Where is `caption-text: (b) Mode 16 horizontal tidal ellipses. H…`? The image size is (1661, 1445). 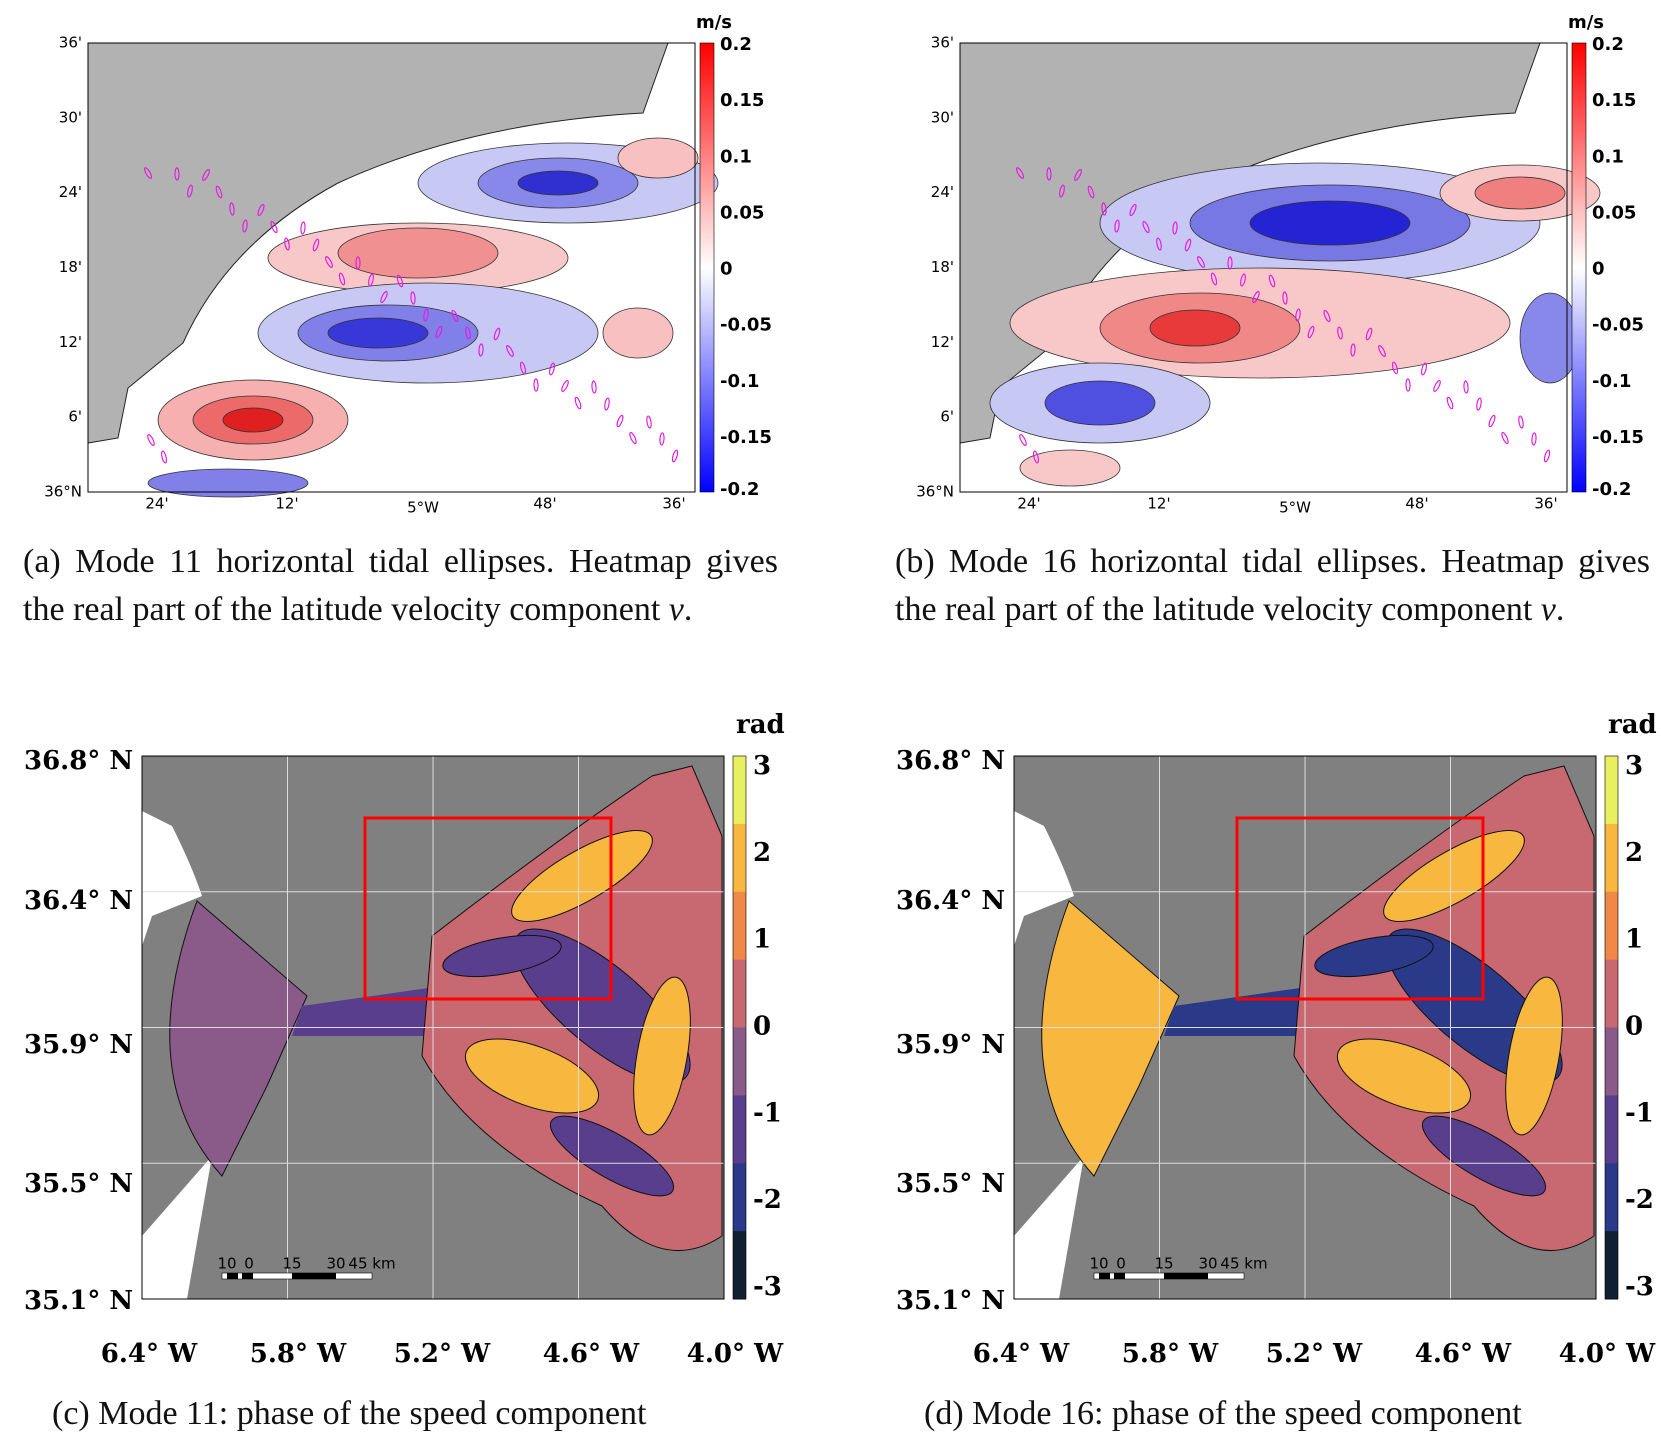 caption-text: (b) Mode 16 horizontal tidal ellipses. H… is located at coordinates (1272, 585).